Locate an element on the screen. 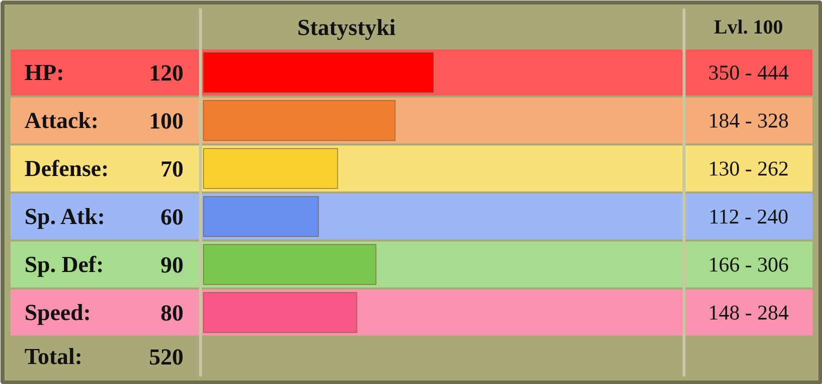 This screenshot has width=822, height=384. text: 520 is located at coordinates (166, 357).